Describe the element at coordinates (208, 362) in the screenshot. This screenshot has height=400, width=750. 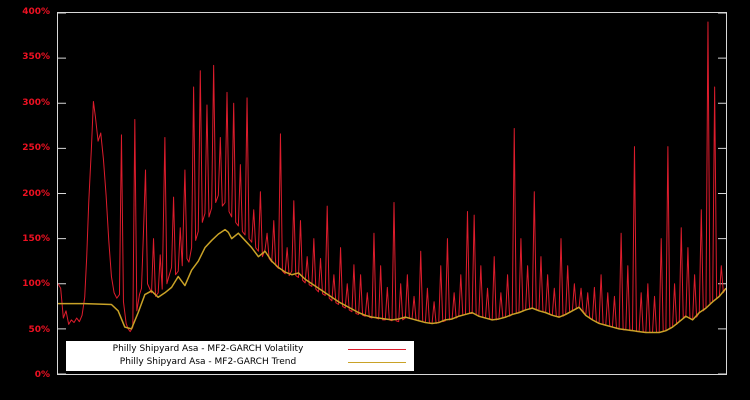
I see `legend-label-trend: Philly Shipyard Asa - MF2-GARCH Trend` at that location.